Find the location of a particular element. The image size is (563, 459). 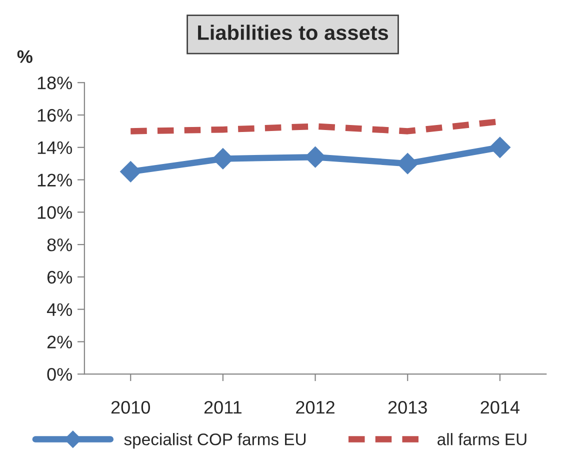

y-tick-label: 4% is located at coordinates (59, 309).